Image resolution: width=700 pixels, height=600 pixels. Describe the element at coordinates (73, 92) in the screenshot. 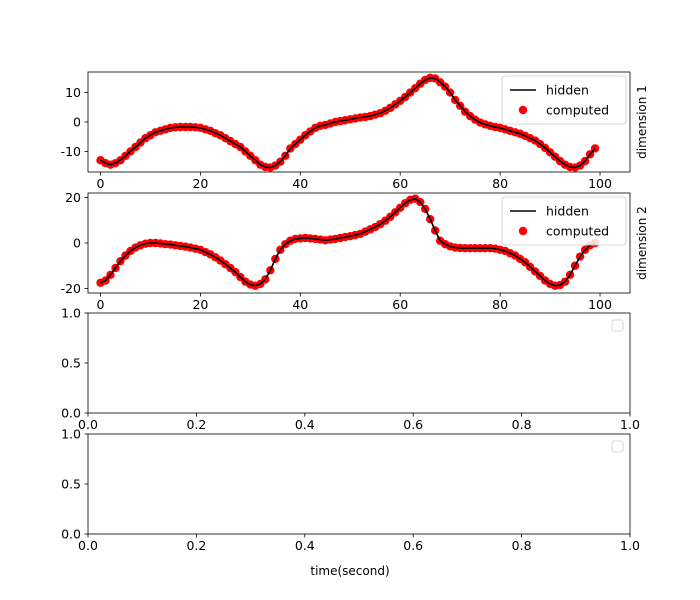

I see `y-tick-label: 10` at that location.